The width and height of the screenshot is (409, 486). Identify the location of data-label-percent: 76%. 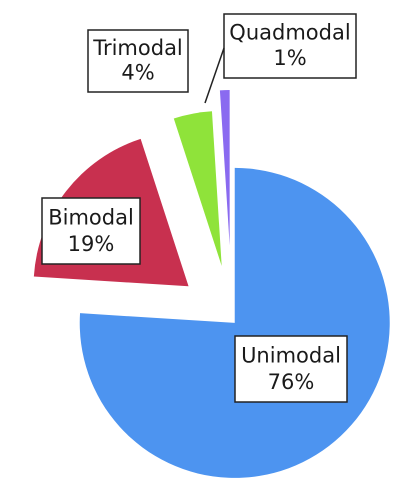
(291, 382).